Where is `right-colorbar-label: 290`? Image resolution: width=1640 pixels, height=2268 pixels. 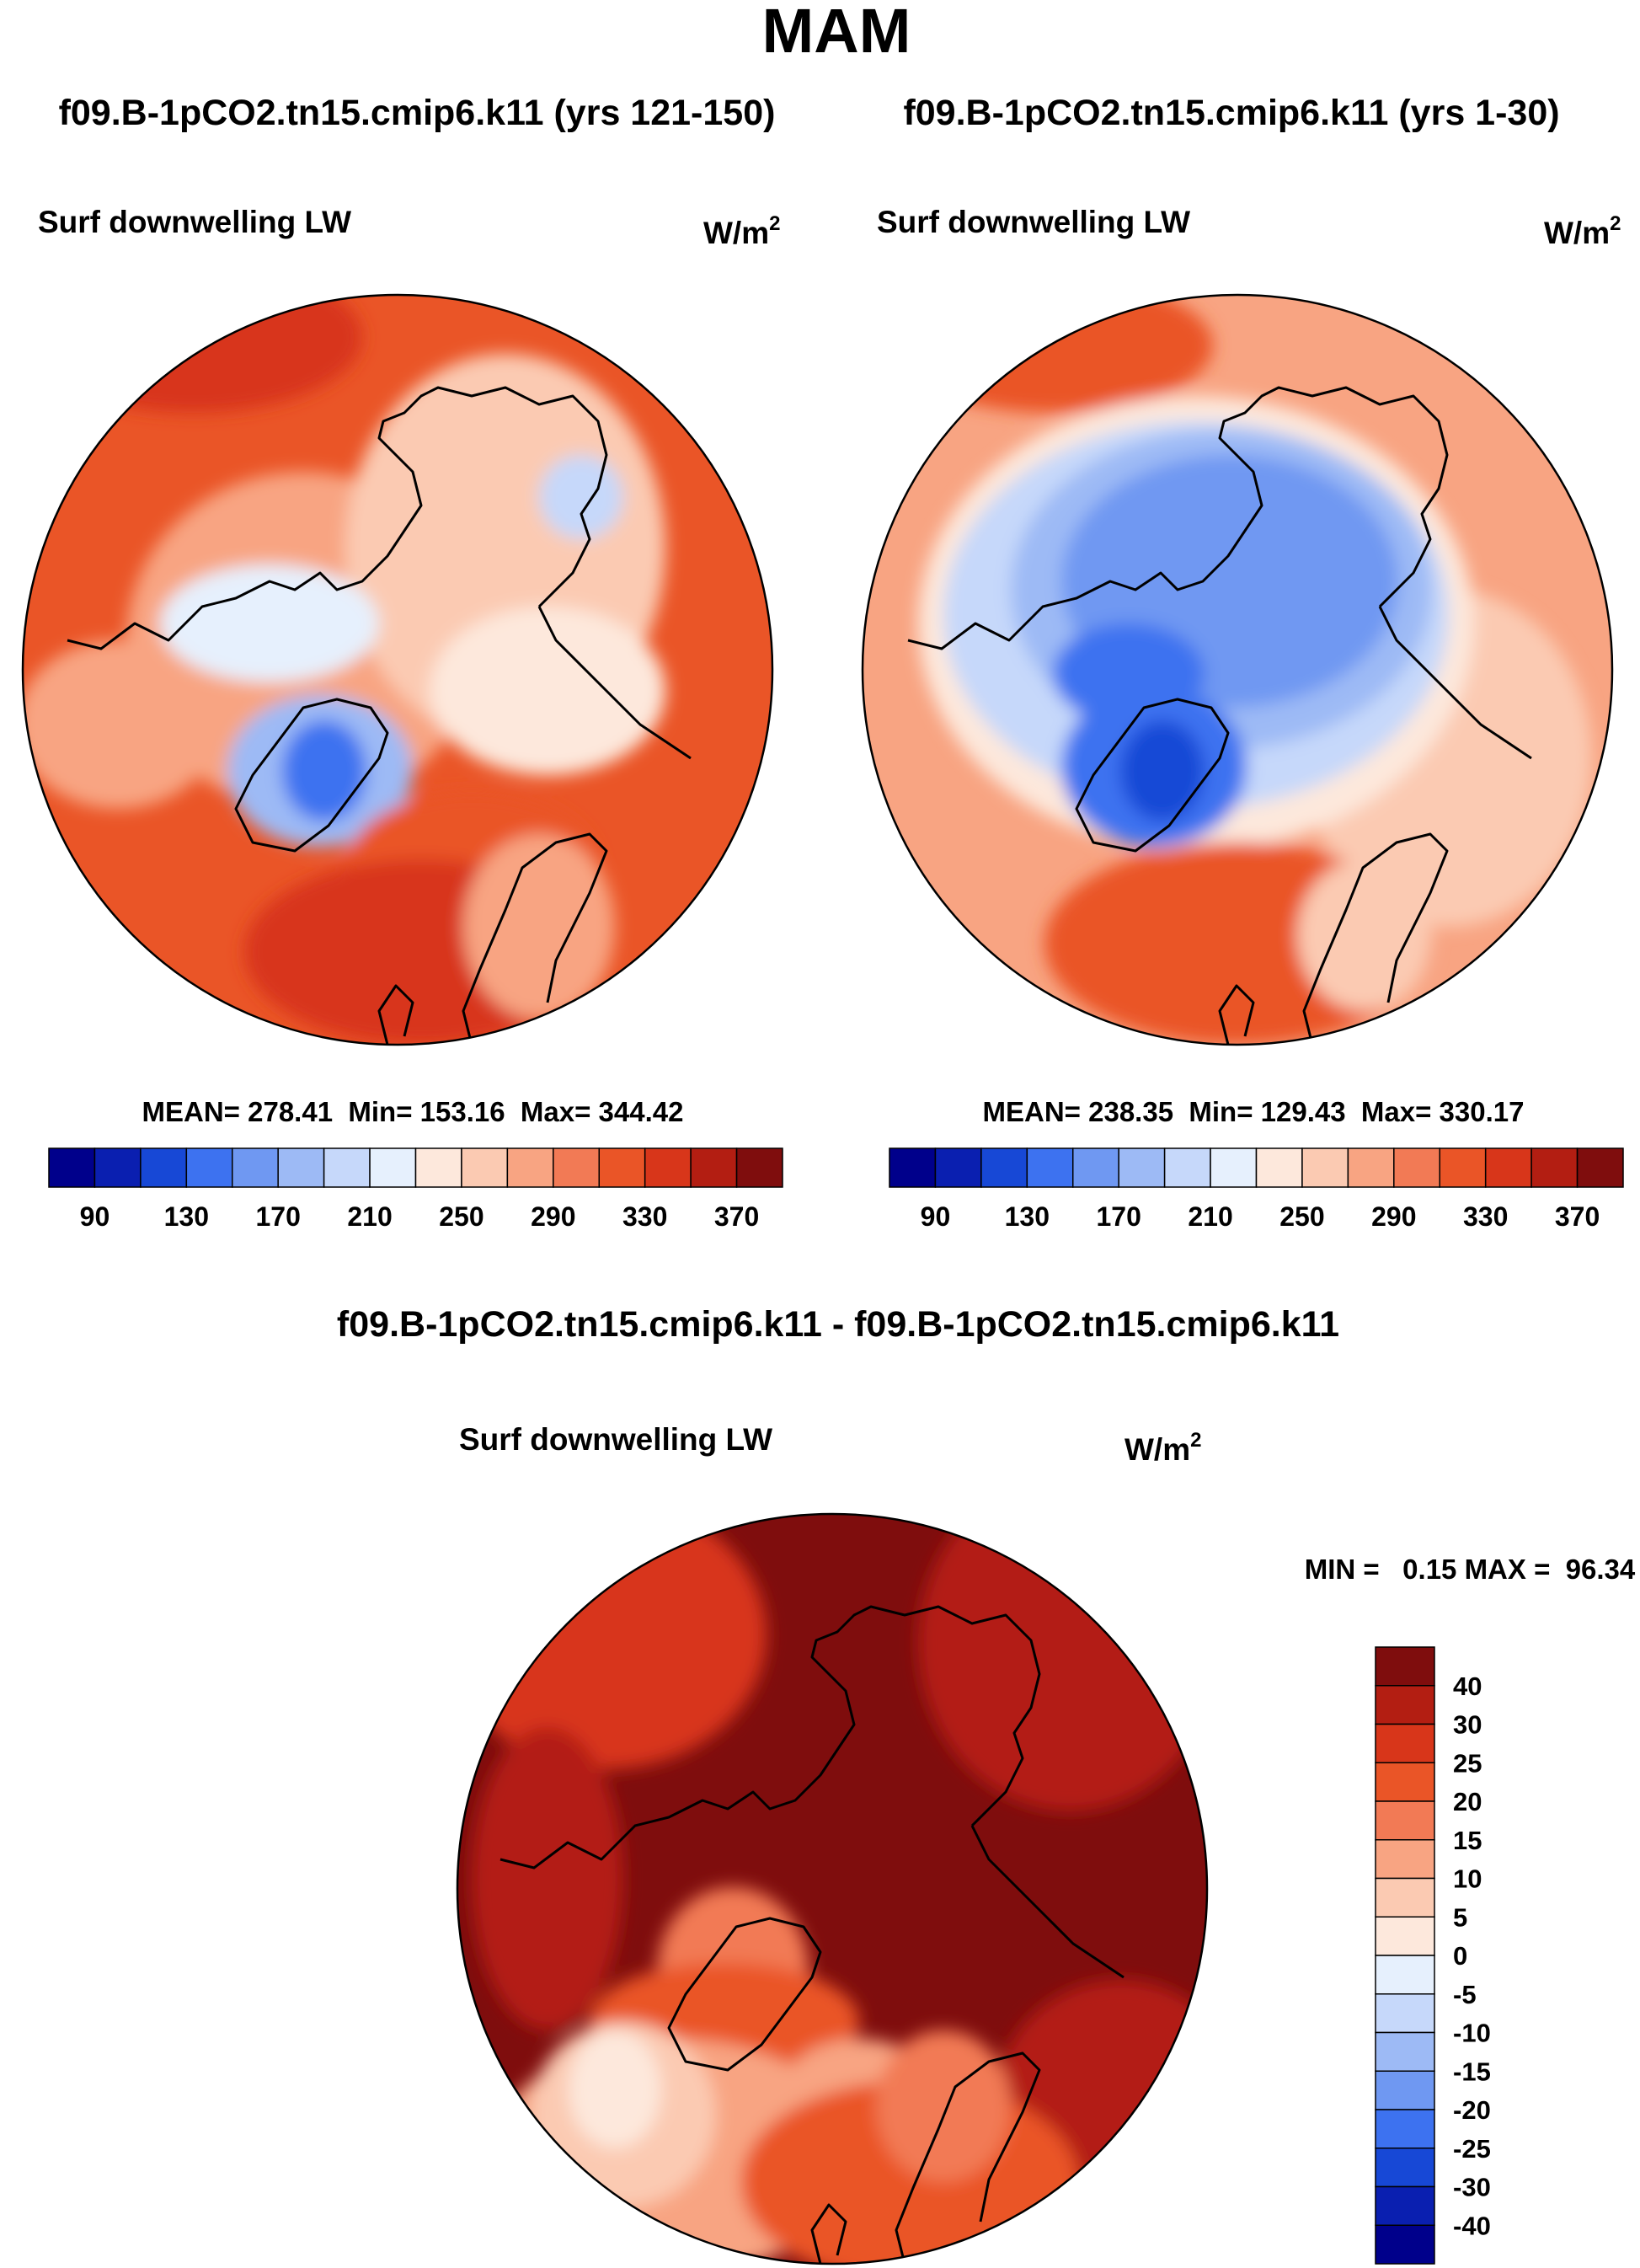 right-colorbar-label: 290 is located at coordinates (1394, 1217).